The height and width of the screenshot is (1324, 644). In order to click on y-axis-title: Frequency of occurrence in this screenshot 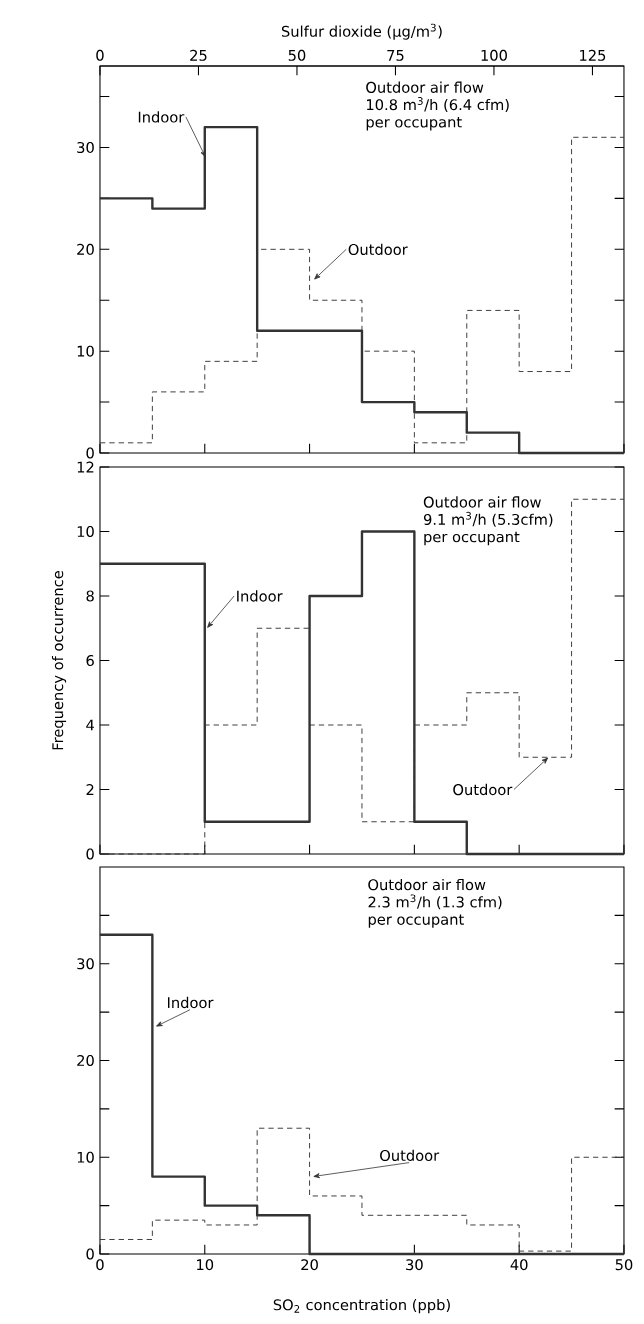, I will do `click(59, 660)`.